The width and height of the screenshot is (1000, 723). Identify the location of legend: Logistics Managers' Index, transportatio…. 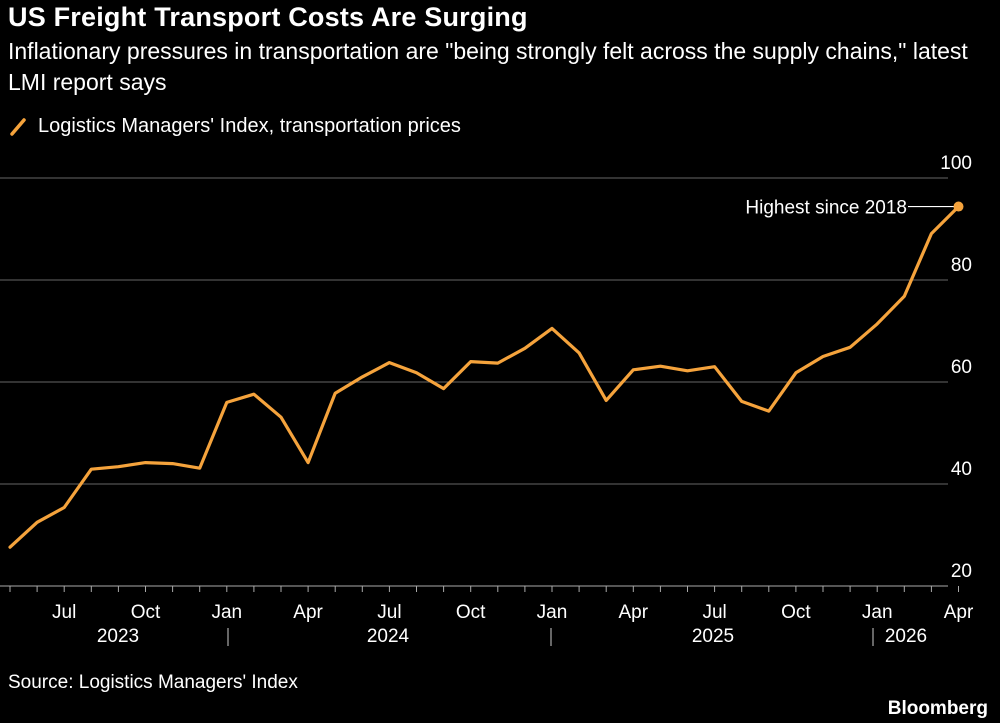
(234, 126).